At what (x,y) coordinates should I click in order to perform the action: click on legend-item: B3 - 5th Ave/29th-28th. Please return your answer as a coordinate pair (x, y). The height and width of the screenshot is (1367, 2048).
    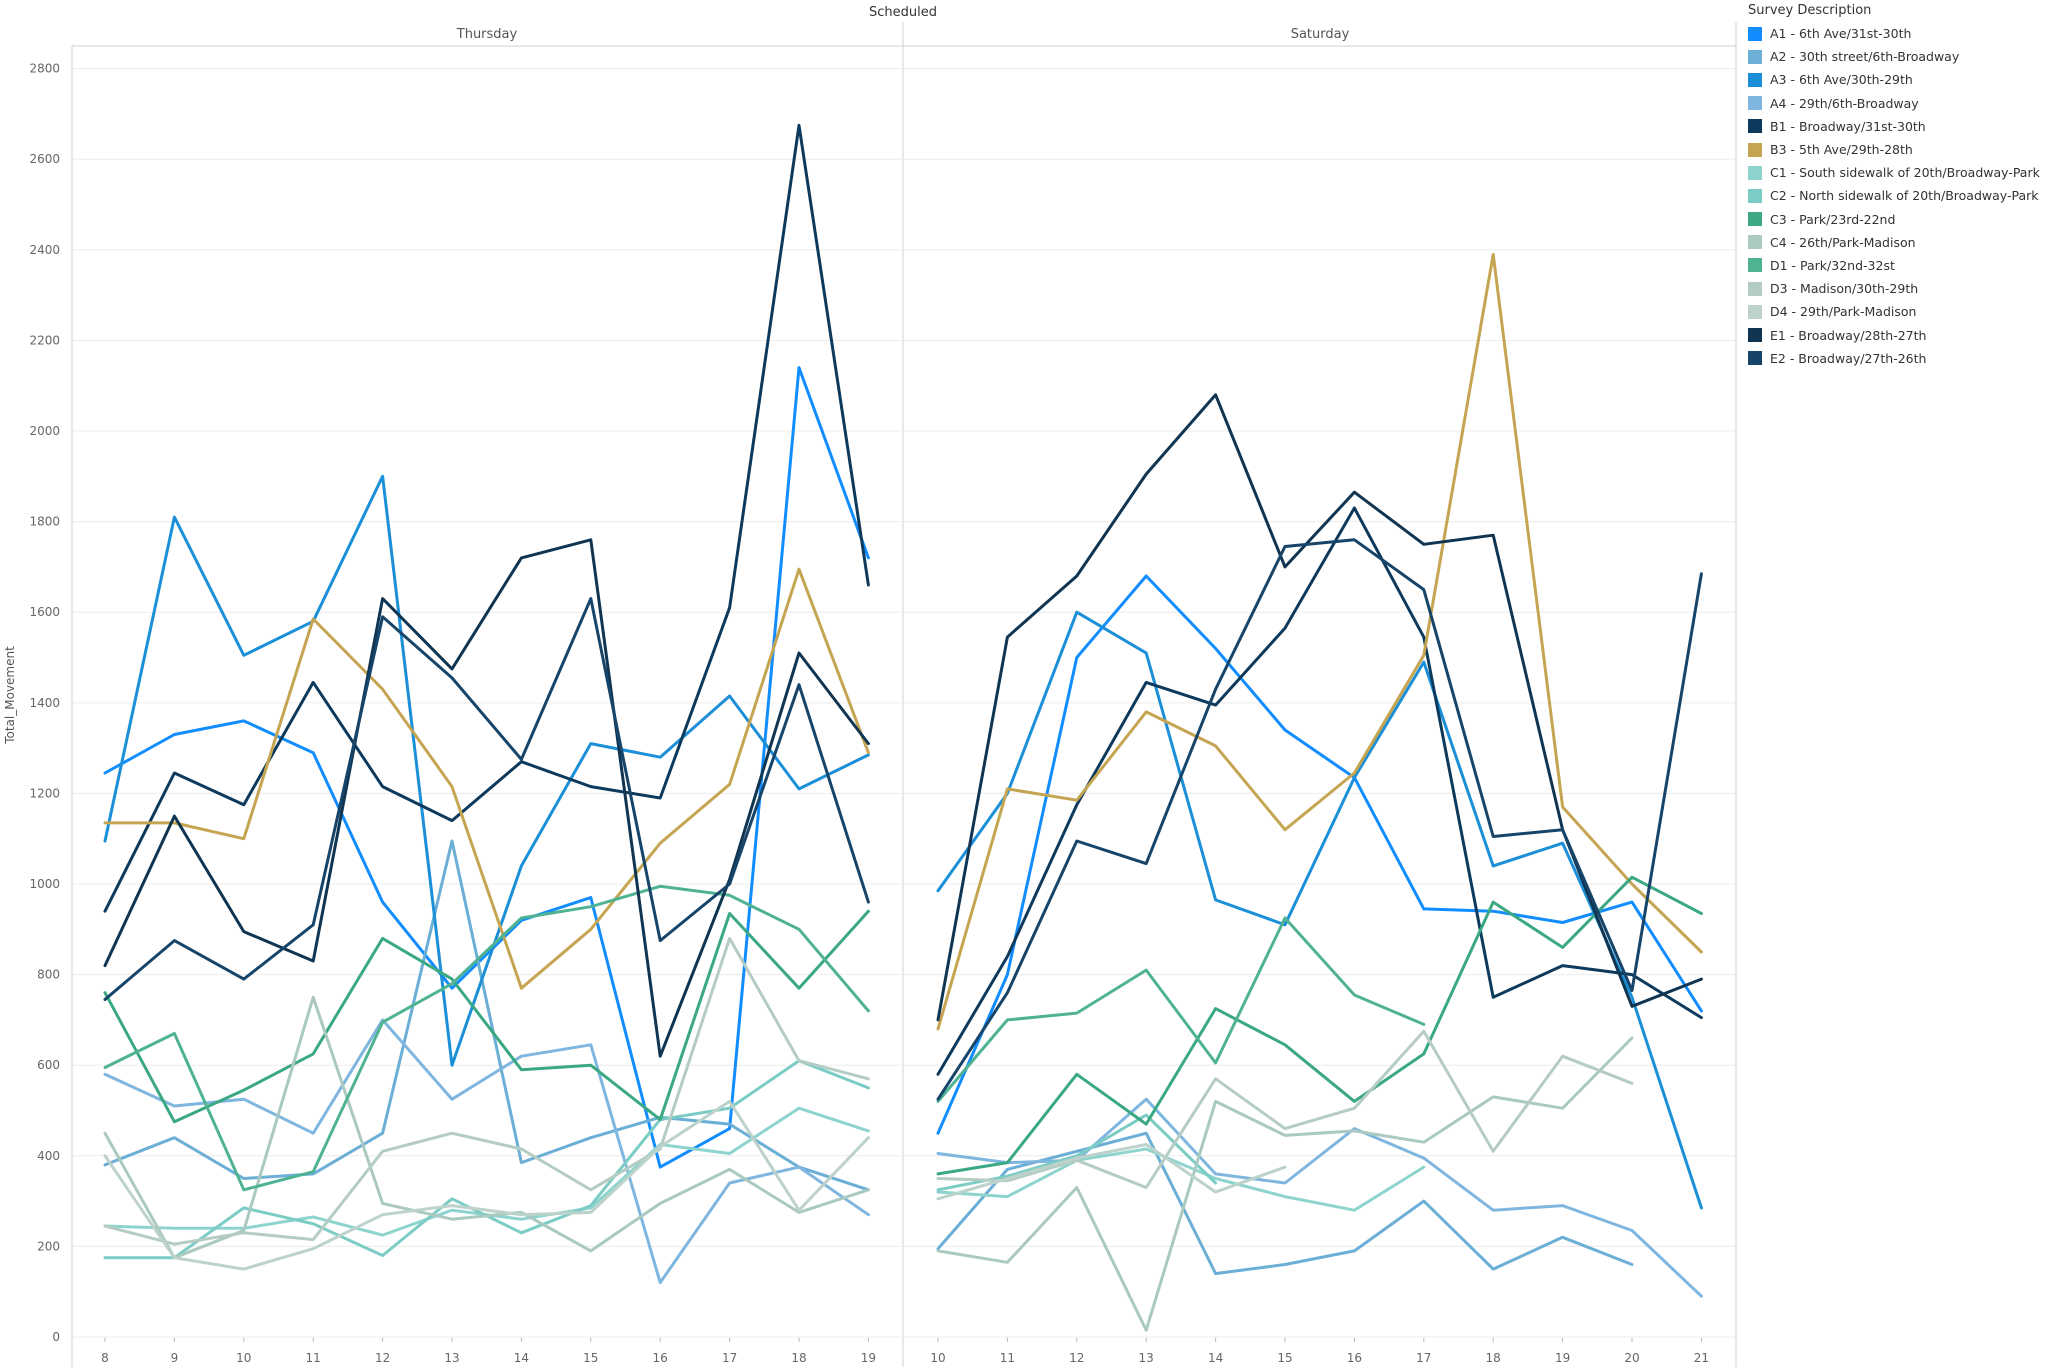
    Looking at the image, I should click on (1898, 149).